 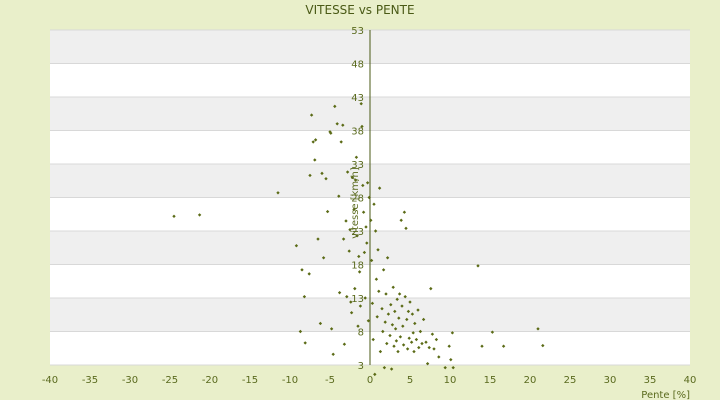 What do you see at coordinates (650, 380) in the screenshot?
I see `x-tick-label: 35` at bounding box center [650, 380].